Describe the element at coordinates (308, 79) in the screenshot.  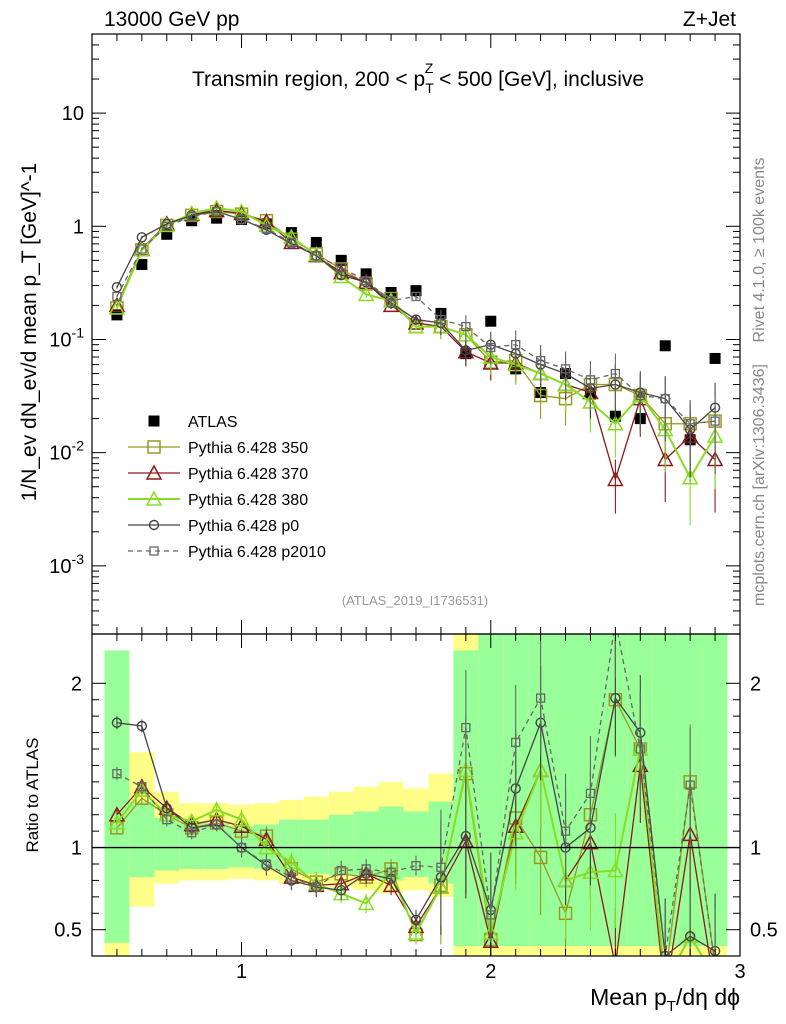
I see `title-prefix: Transmin region, 200 < p` at that location.